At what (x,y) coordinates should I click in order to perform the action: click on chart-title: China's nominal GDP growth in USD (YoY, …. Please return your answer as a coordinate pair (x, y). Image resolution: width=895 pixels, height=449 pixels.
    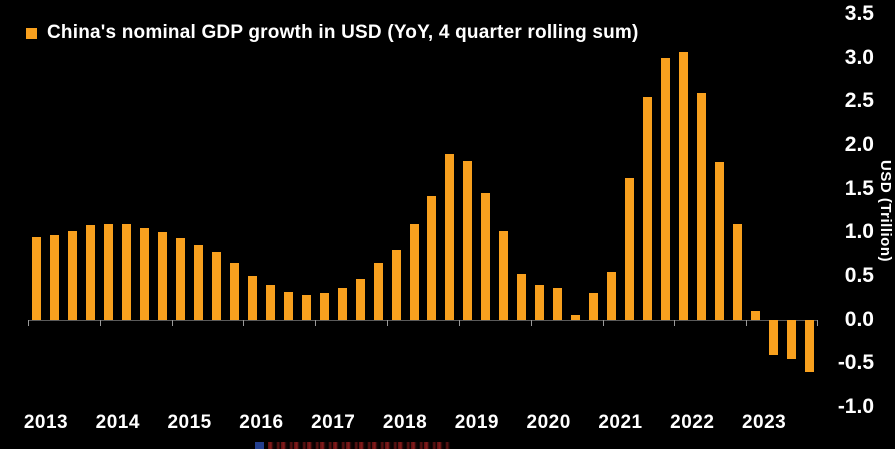
    Looking at the image, I should click on (343, 32).